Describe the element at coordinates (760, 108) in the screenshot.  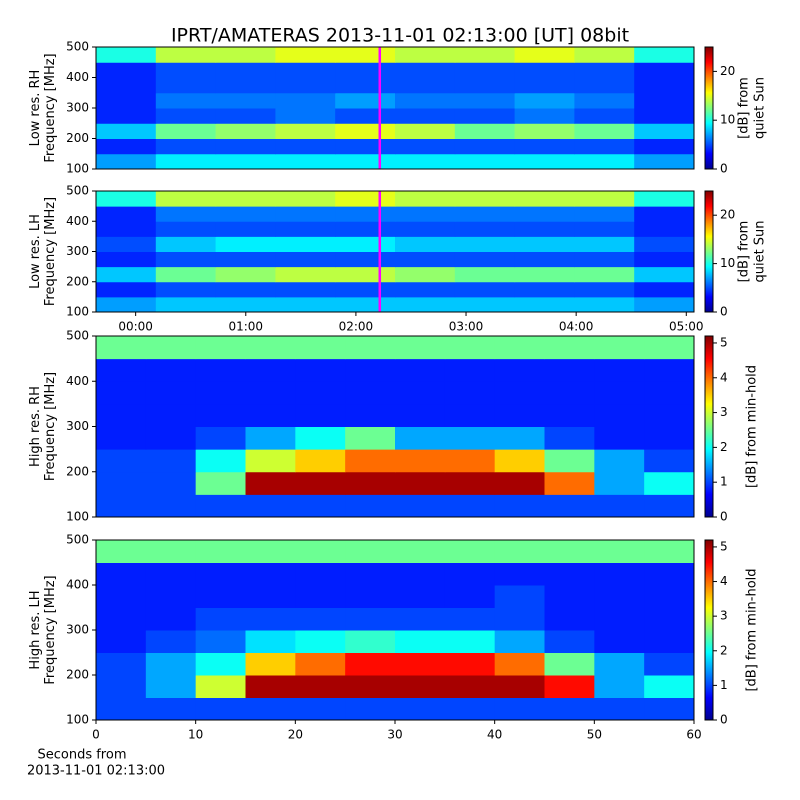
I see `colorbar-label: quiet Sun` at that location.